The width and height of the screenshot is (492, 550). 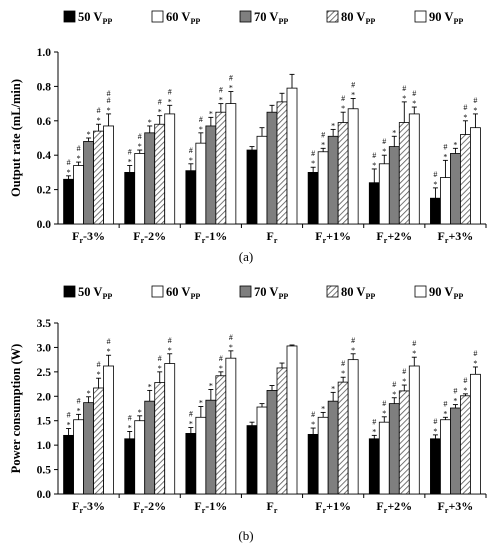 I want to click on y-tick-label: 0.5, so click(x=44, y=471).